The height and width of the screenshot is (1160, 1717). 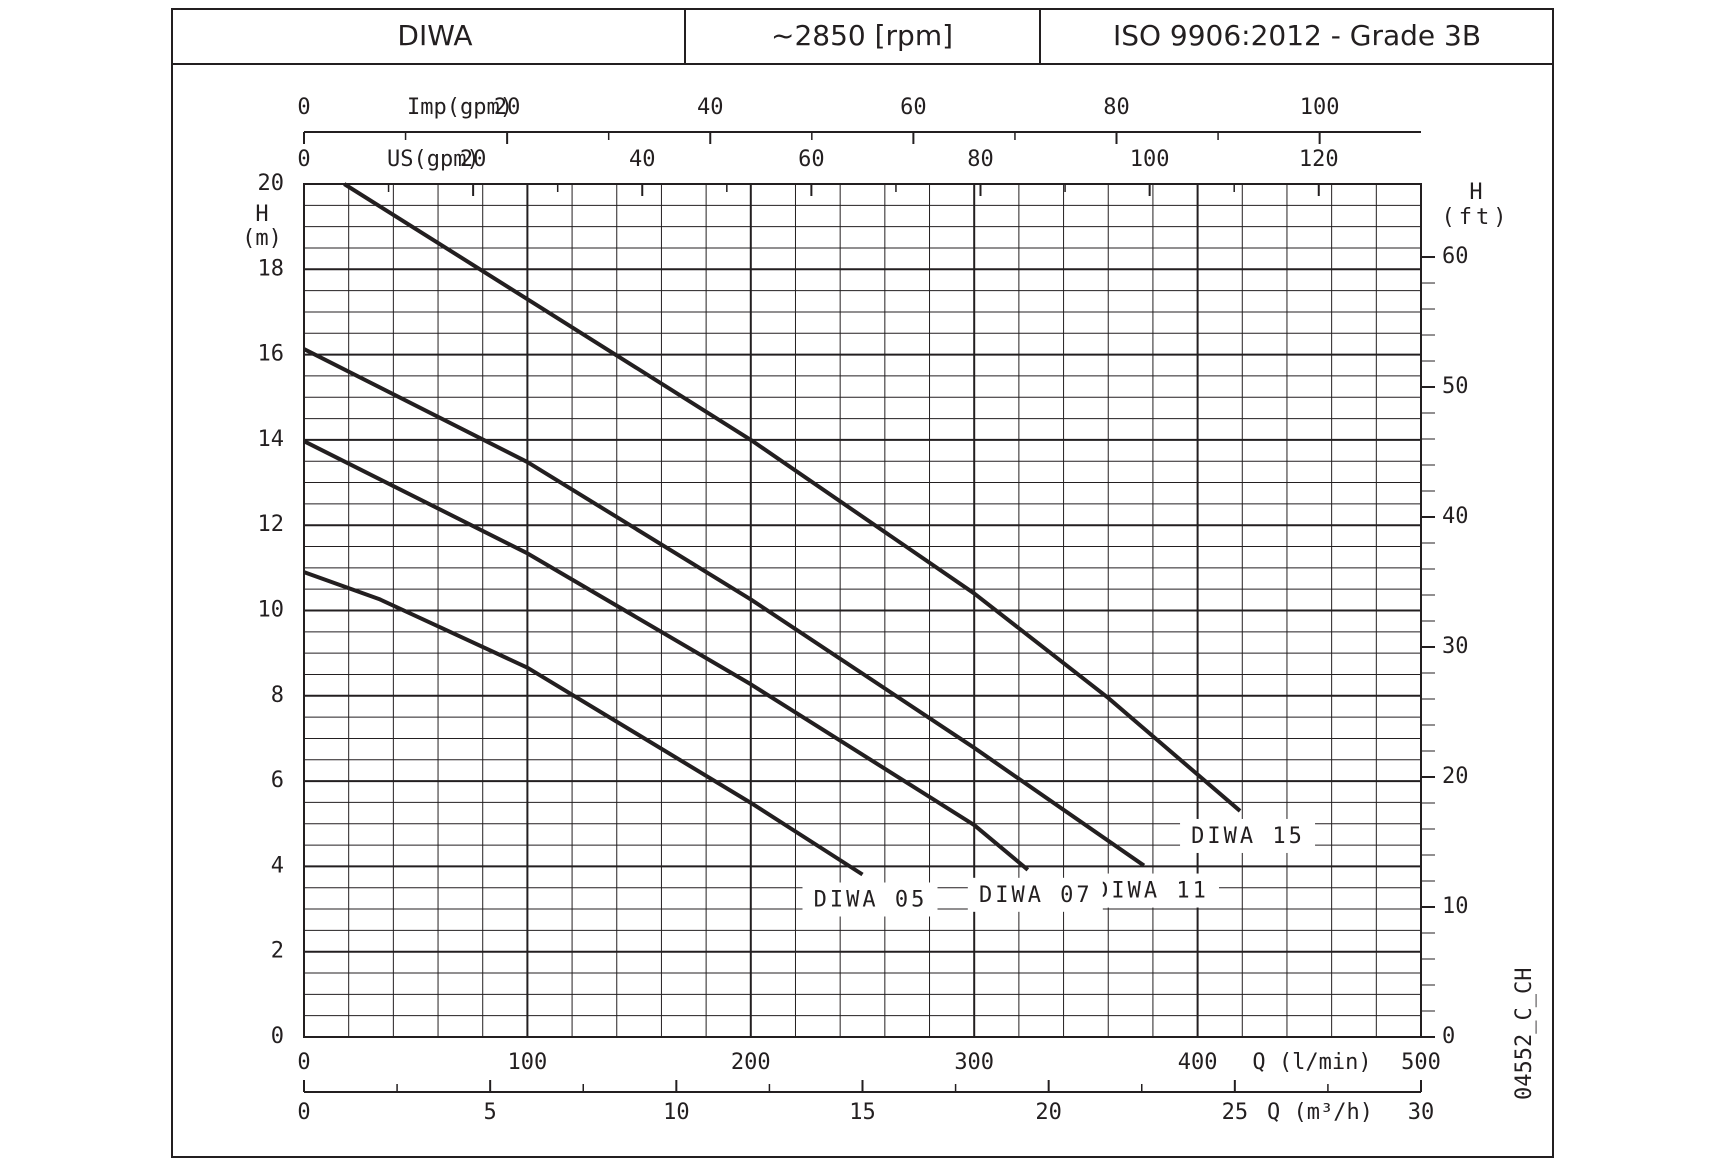 What do you see at coordinates (1198, 1062) in the screenshot?
I see `x-tick-label: 400` at bounding box center [1198, 1062].